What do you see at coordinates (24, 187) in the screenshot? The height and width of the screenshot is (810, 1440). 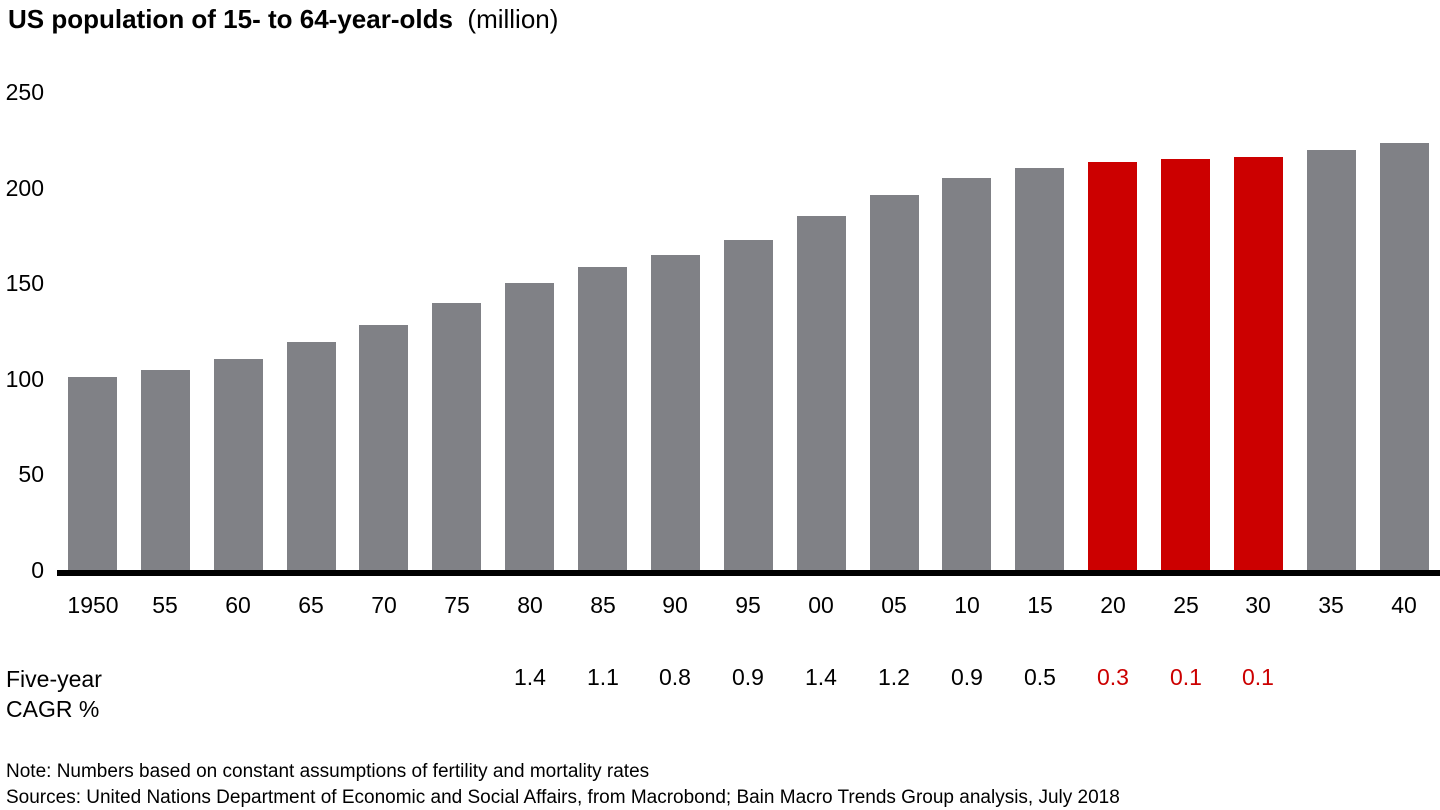 I see `y-axis-tick-200: 200` at bounding box center [24, 187].